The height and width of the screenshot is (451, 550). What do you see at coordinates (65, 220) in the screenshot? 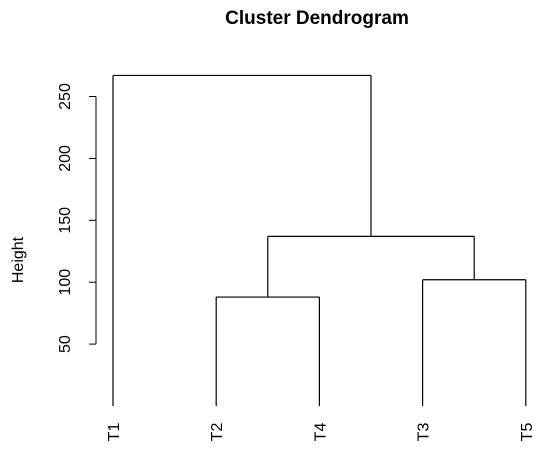
I see `y-tick-label: 150` at bounding box center [65, 220].